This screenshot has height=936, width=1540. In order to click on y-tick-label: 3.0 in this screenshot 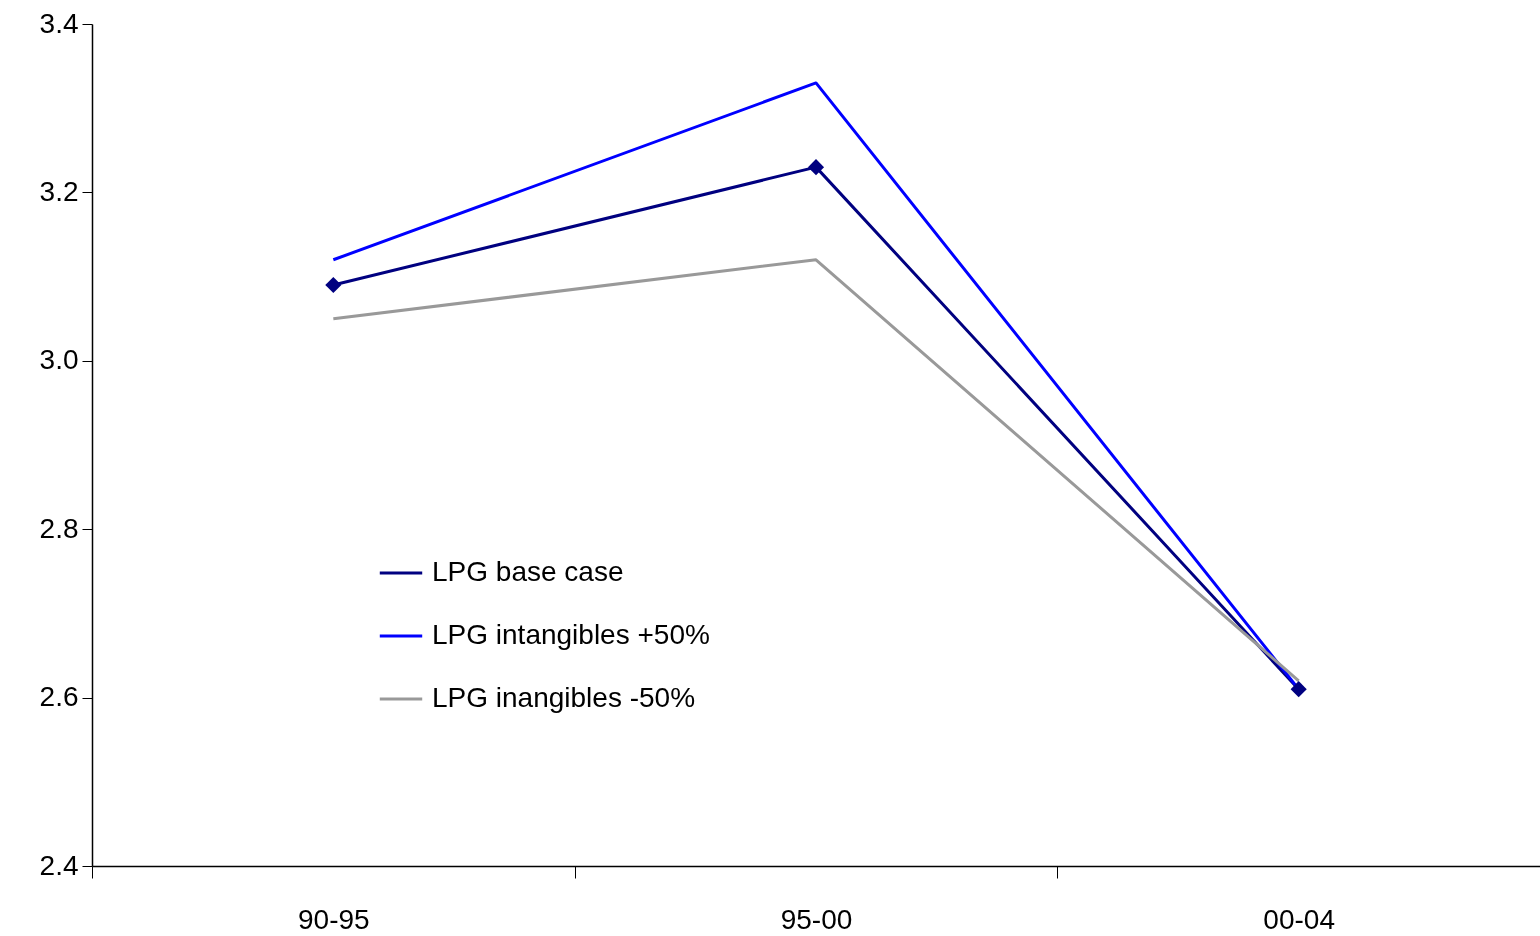, I will do `click(59, 360)`.